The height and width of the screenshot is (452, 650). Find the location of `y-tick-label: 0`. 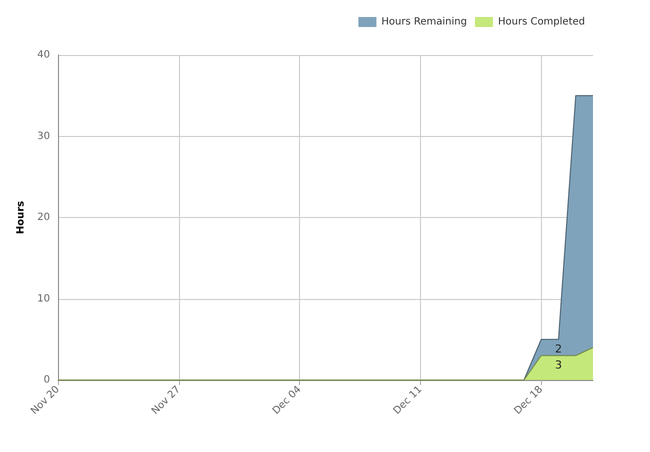

y-tick-label: 0 is located at coordinates (47, 380).